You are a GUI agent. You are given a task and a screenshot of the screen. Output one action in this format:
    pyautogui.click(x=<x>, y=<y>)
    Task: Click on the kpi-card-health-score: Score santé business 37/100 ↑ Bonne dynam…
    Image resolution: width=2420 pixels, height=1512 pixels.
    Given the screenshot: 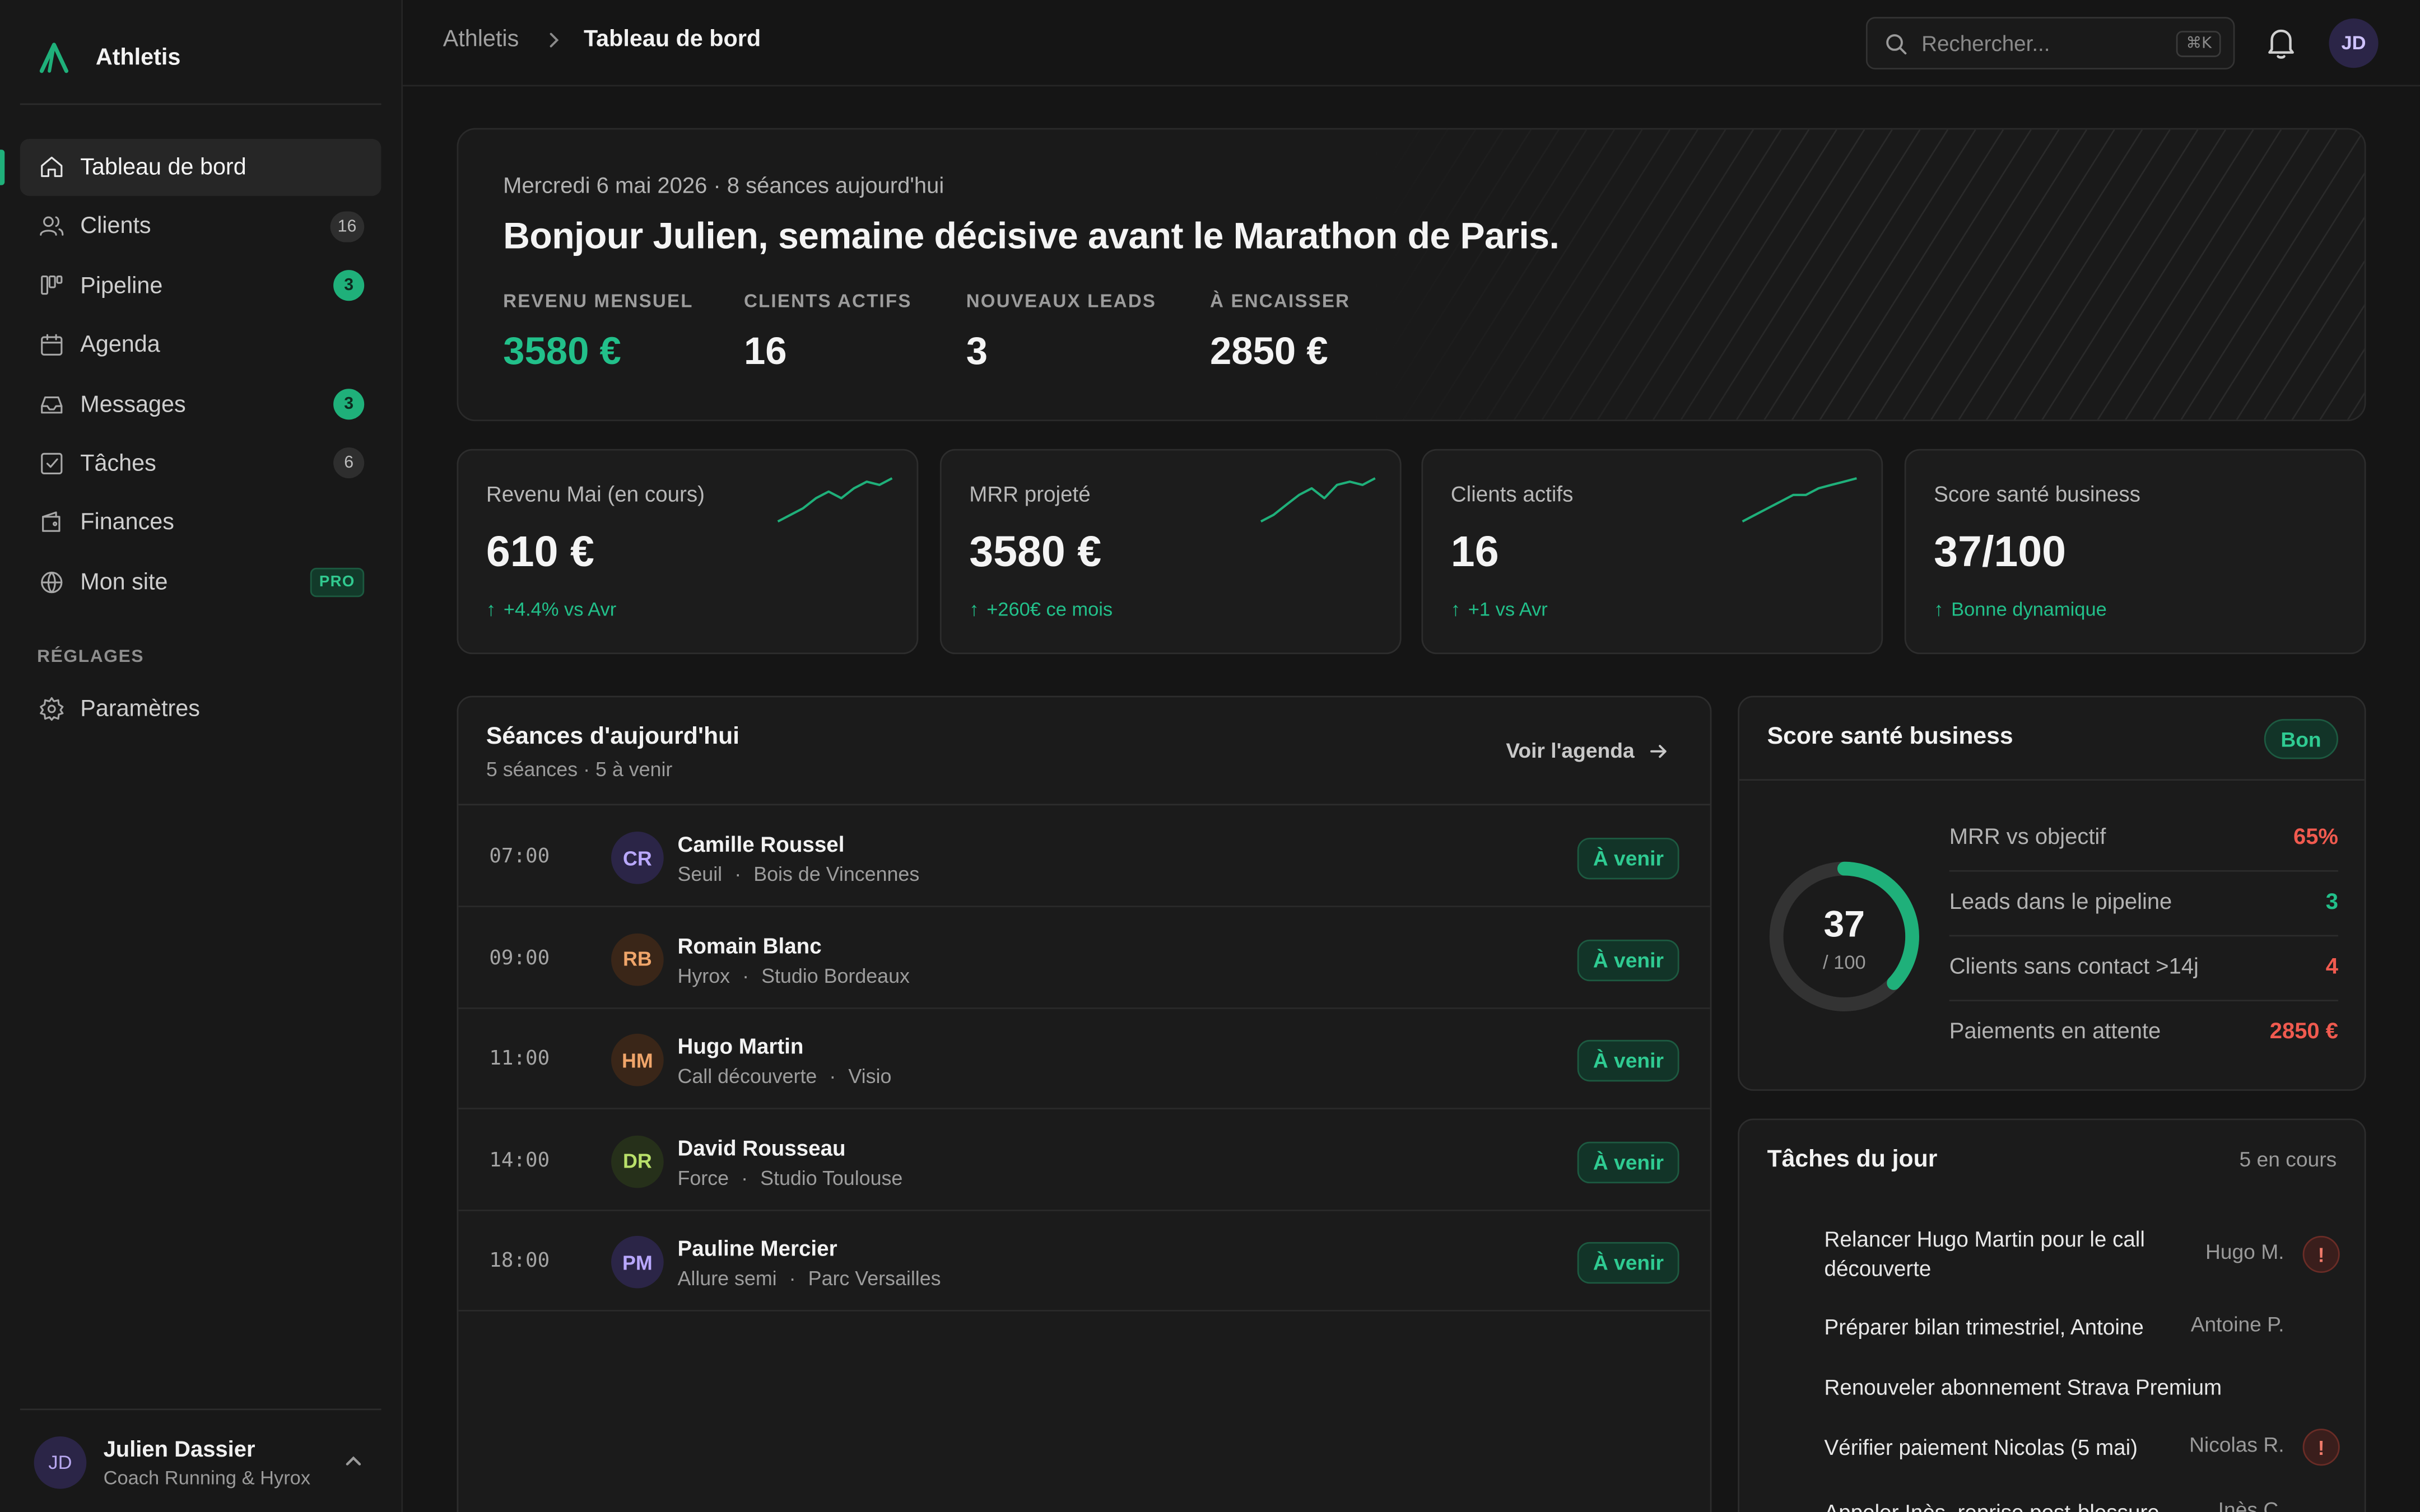 What is the action you would take?
    pyautogui.click(x=2135, y=552)
    